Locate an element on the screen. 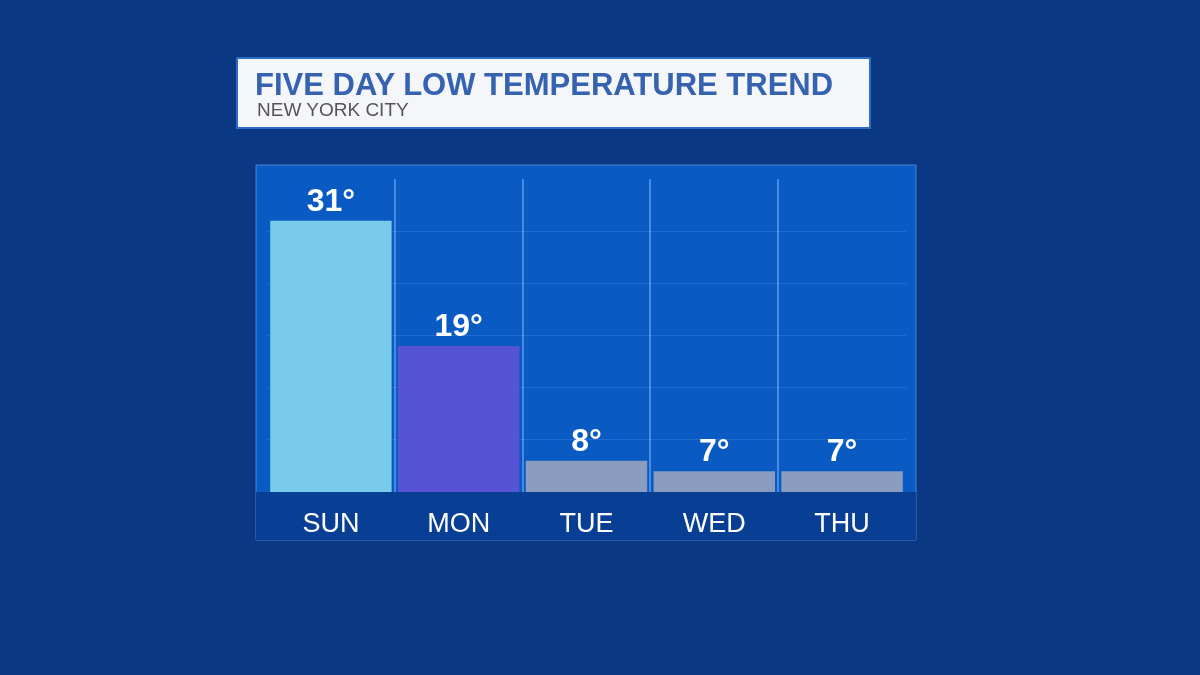  x-tick-label: TUE is located at coordinates (586, 523).